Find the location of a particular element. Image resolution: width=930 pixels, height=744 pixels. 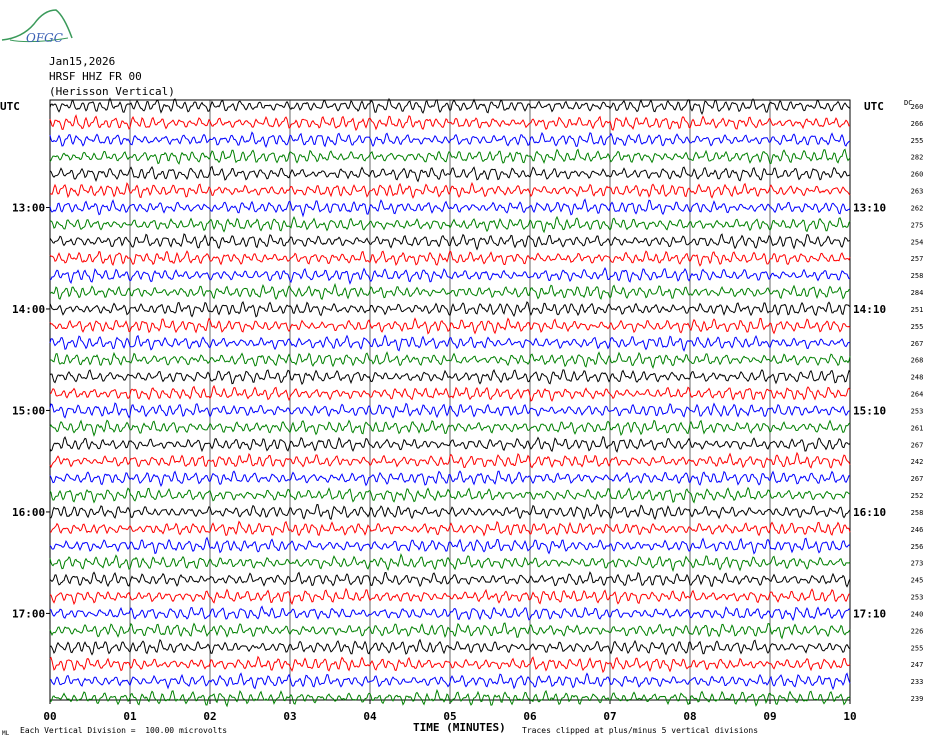

dc-offset-label: 248 is located at coordinates (917, 378).